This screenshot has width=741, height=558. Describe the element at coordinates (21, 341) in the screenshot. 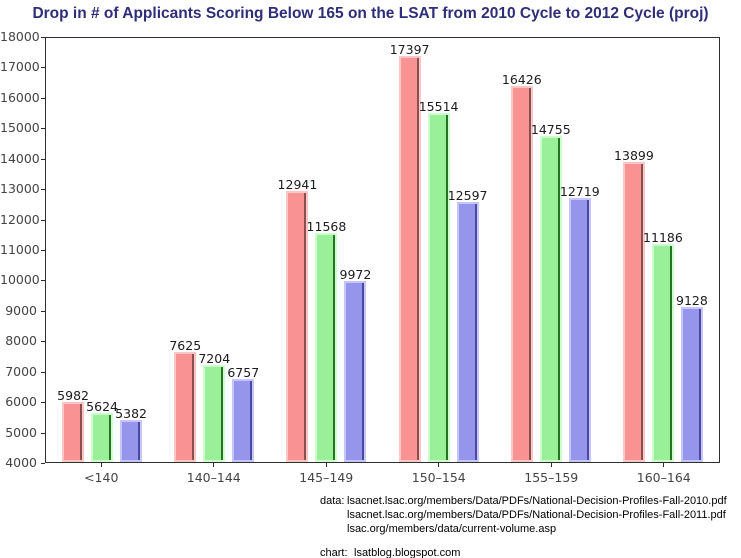

I see `y-tick-label: 8000` at that location.